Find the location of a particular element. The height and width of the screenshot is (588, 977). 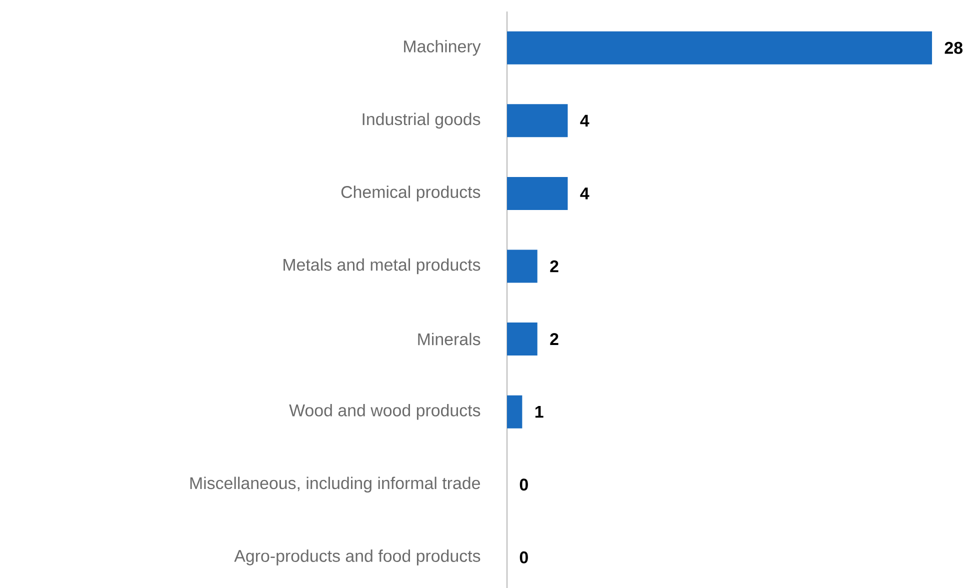

y-tick-label: Minerals is located at coordinates (449, 339).